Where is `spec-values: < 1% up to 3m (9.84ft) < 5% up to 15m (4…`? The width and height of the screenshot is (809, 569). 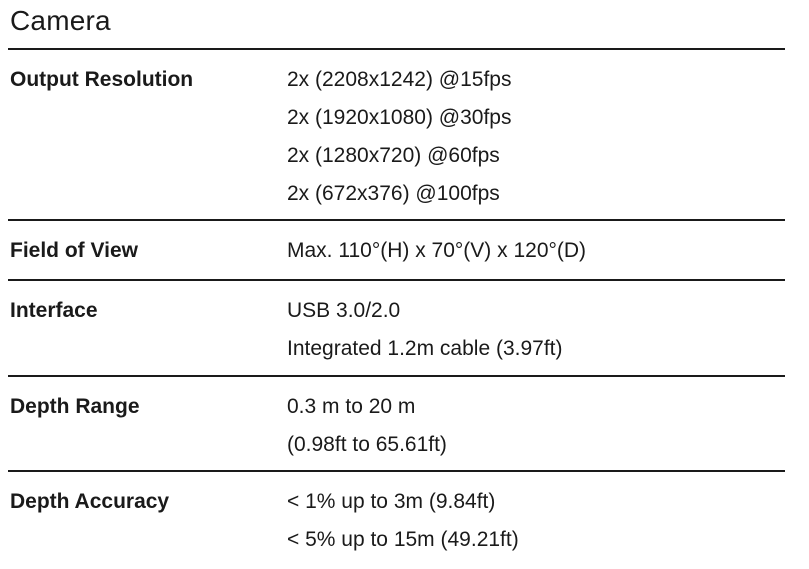
spec-values: < 1% up to 3m (9.84ft) < 5% up to 15m (4… is located at coordinates (536, 524).